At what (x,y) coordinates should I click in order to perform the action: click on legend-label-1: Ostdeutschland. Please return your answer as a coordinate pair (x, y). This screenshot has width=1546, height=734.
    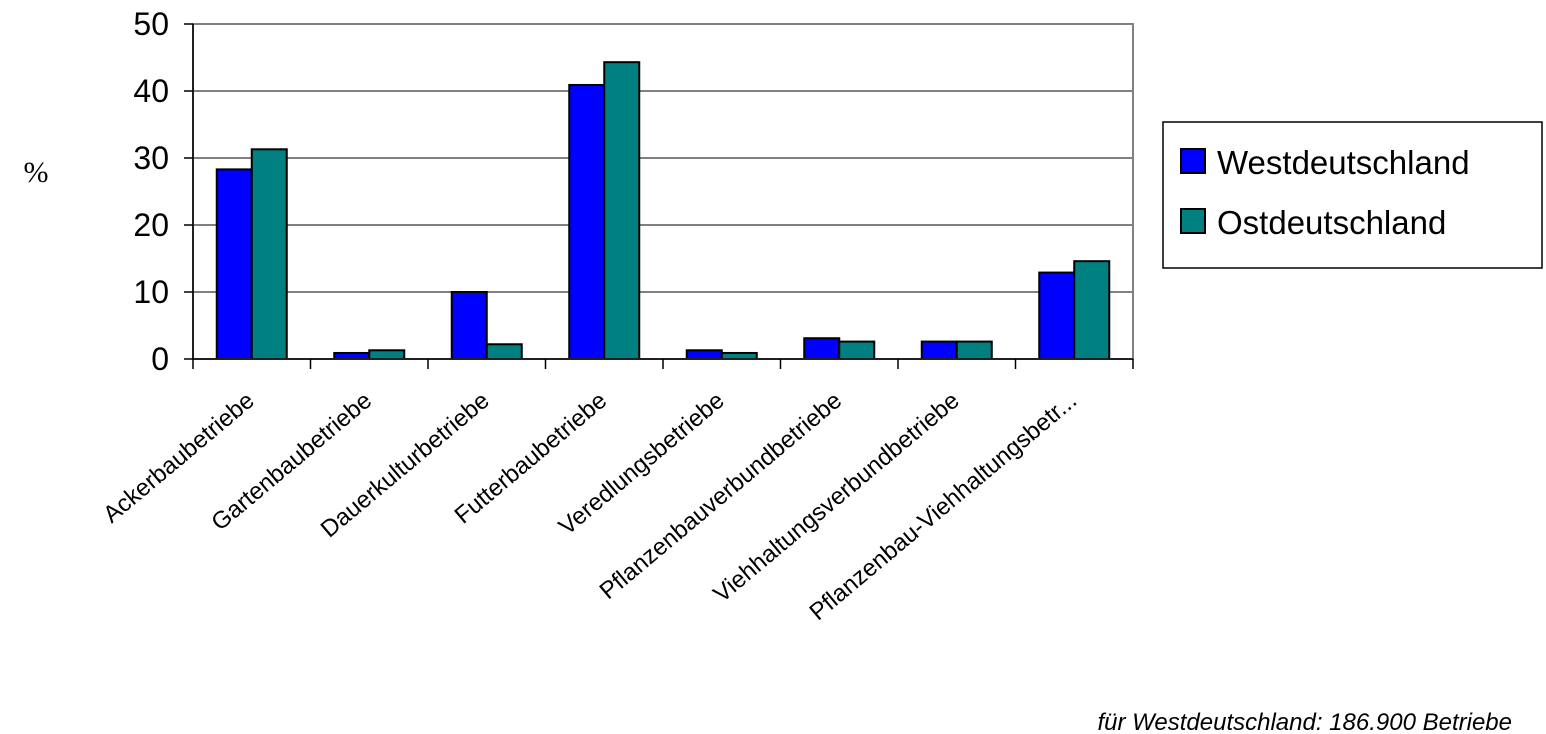
    Looking at the image, I should click on (1331, 222).